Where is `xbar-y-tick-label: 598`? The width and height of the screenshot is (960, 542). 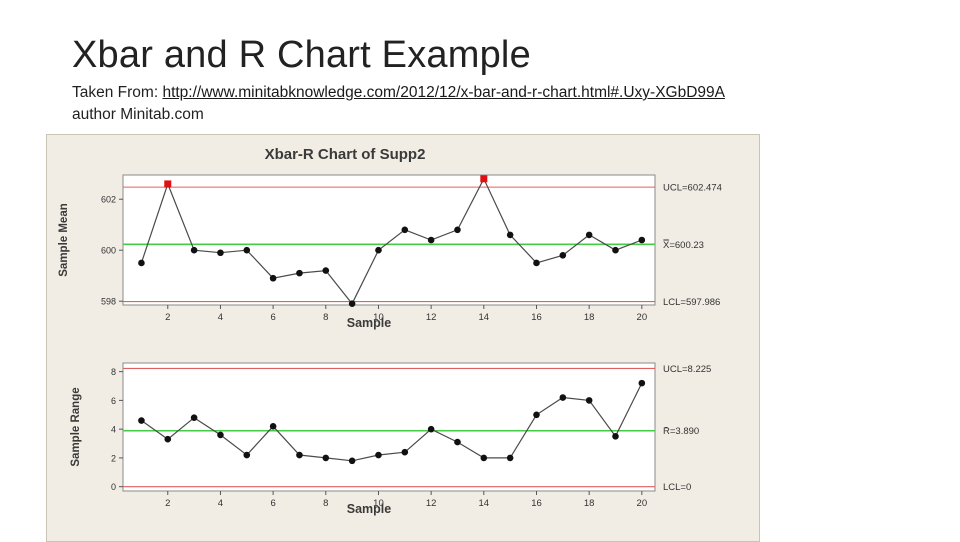 xbar-y-tick-label: 598 is located at coordinates (108, 302).